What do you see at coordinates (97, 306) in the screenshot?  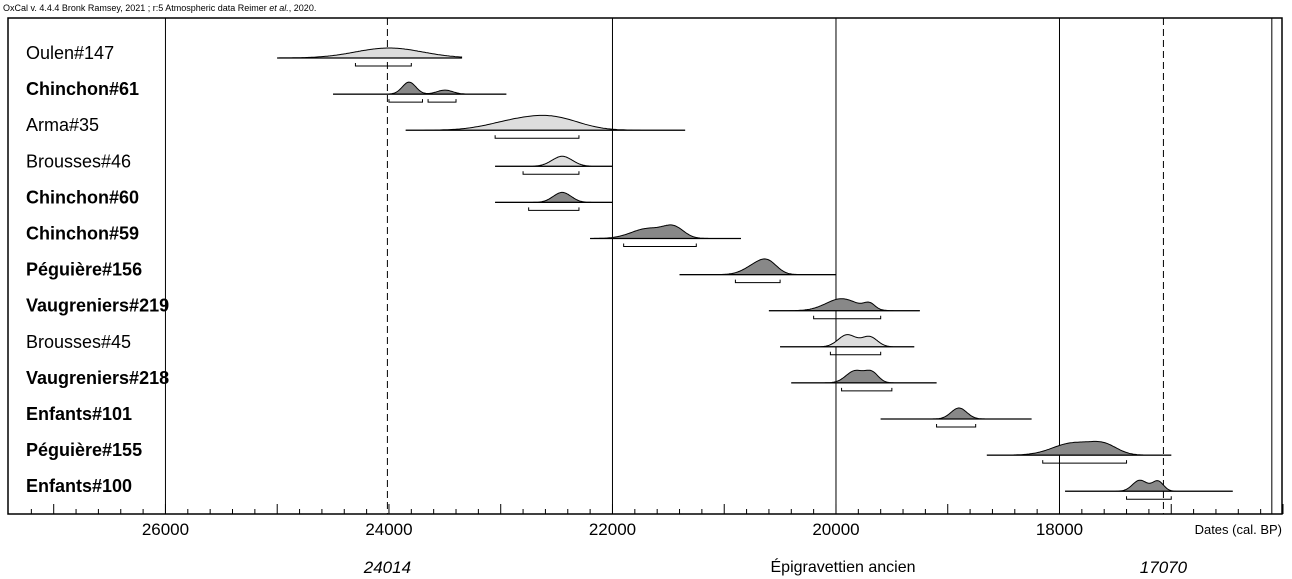 I see `sample-label: Vaugreniers#219` at bounding box center [97, 306].